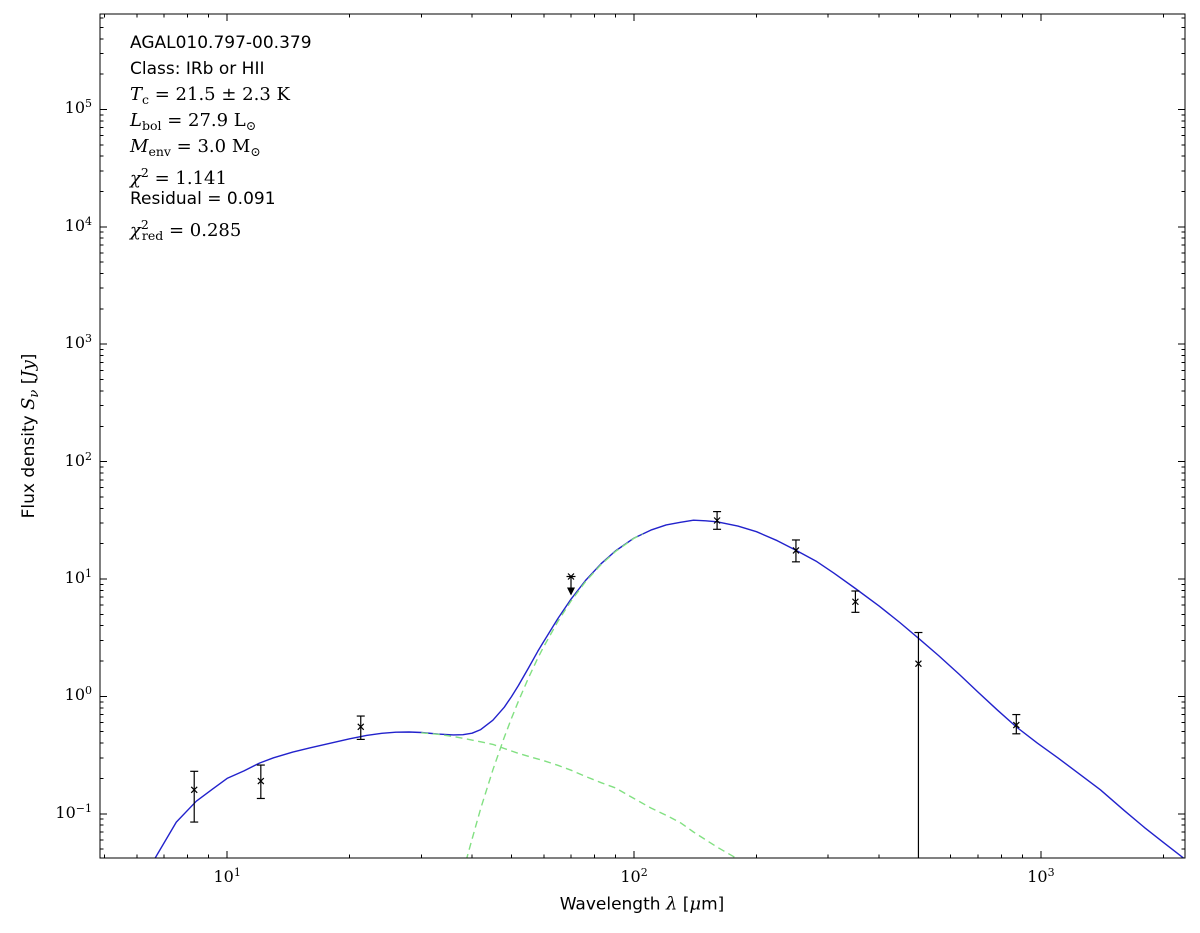  Describe the element at coordinates (579, 795) in the screenshot. I see `warm-component-curve` at that location.